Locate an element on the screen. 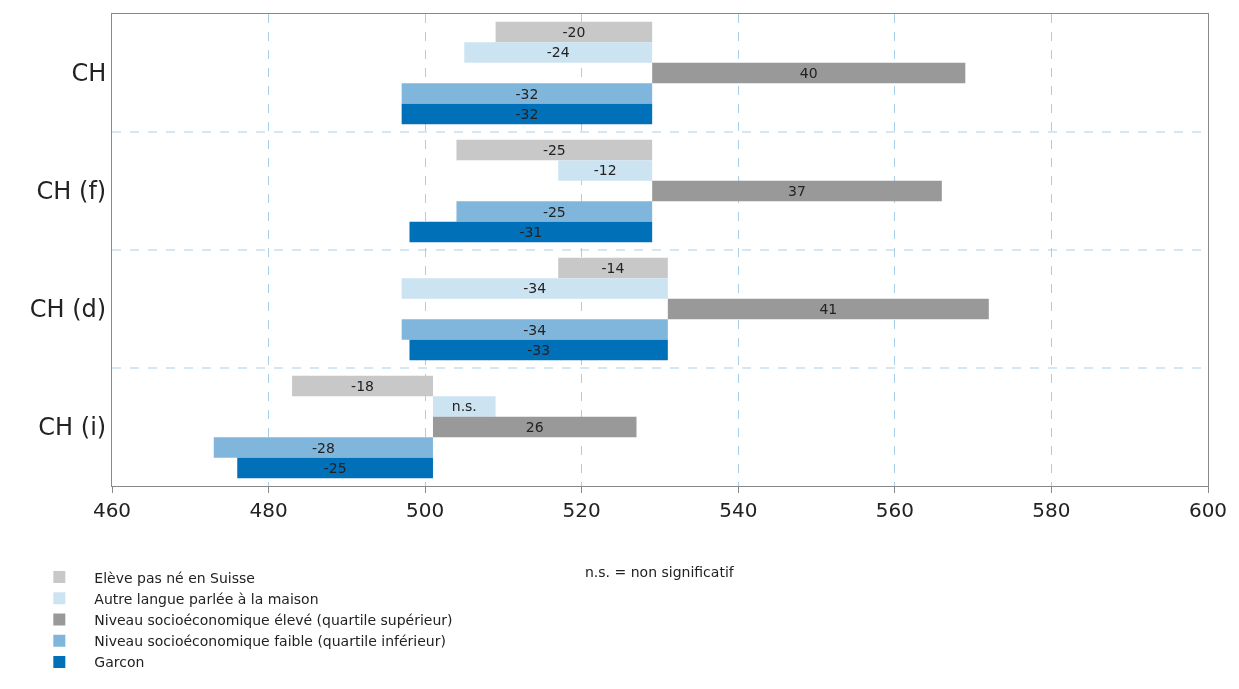 The width and height of the screenshot is (1239, 689). data-label: -24 is located at coordinates (558, 52).